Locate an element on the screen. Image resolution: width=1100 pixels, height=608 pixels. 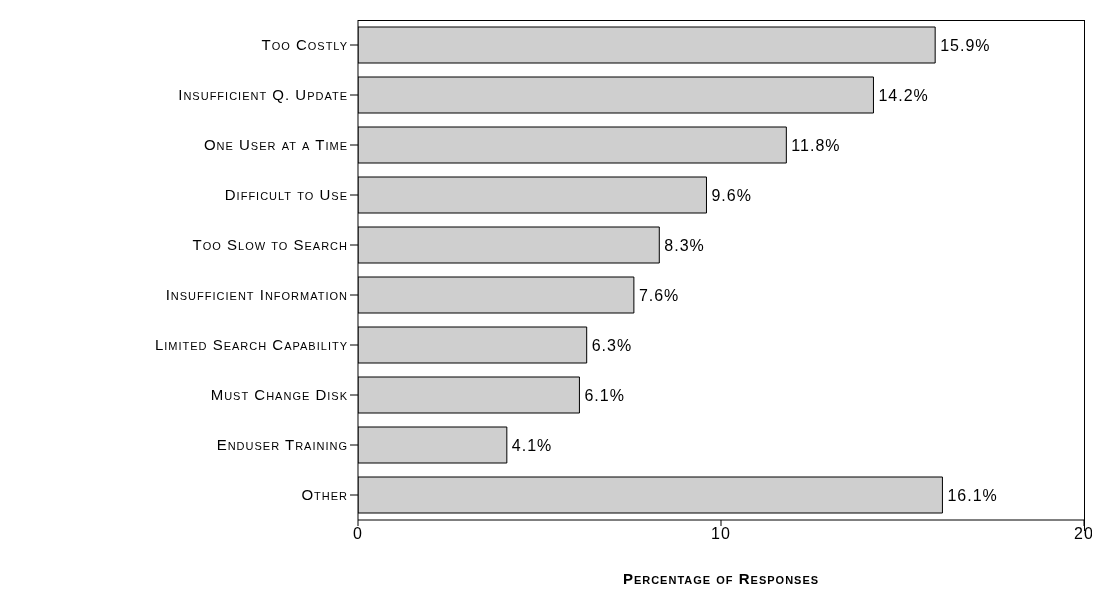
x-axis-title: Percentage of Responses is located at coordinates (721, 578).